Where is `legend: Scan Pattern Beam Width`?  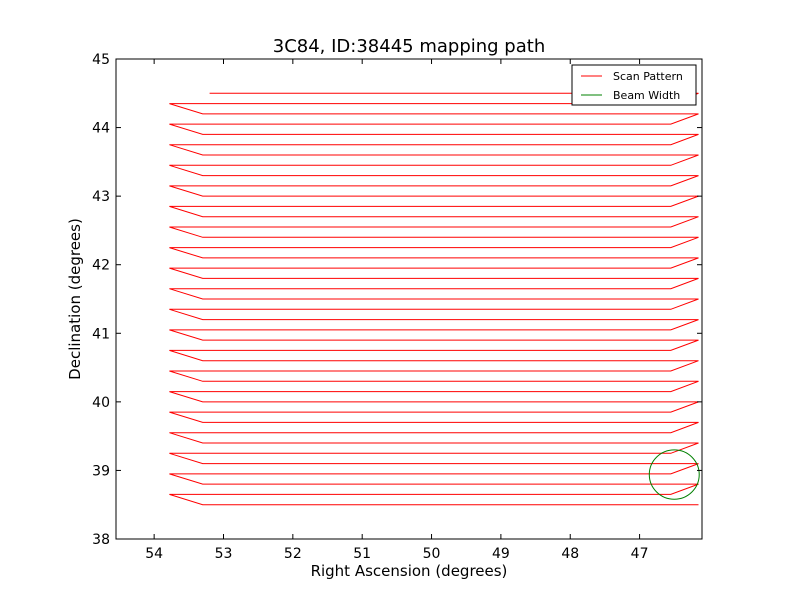
legend: Scan Pattern Beam Width is located at coordinates (634, 85).